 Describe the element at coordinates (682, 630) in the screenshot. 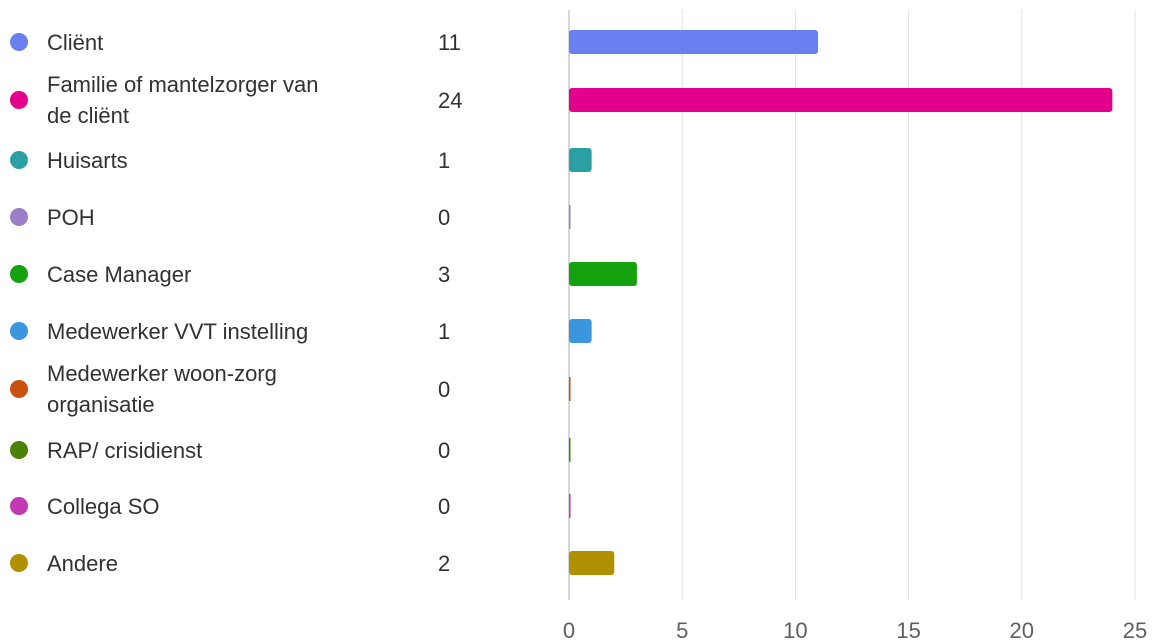

I see `x-tick-label: 5` at that location.